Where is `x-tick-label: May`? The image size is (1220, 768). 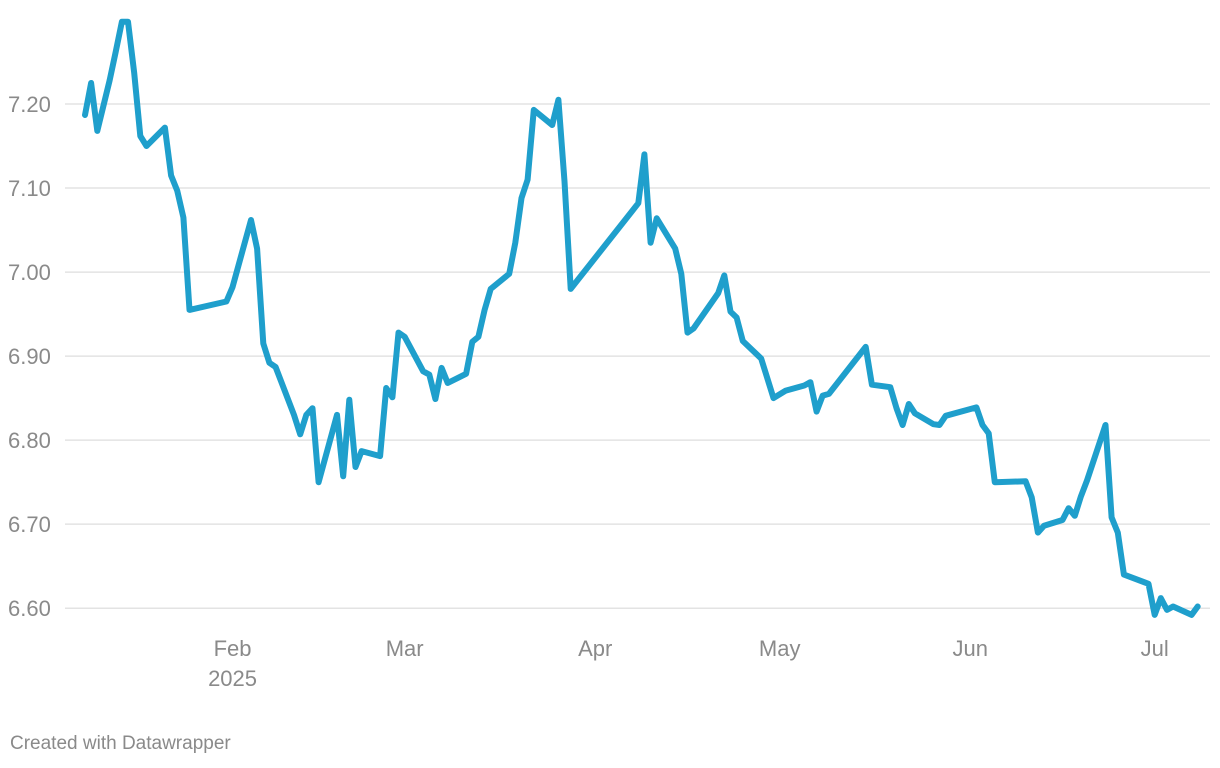
x-tick-label: May is located at coordinates (780, 648).